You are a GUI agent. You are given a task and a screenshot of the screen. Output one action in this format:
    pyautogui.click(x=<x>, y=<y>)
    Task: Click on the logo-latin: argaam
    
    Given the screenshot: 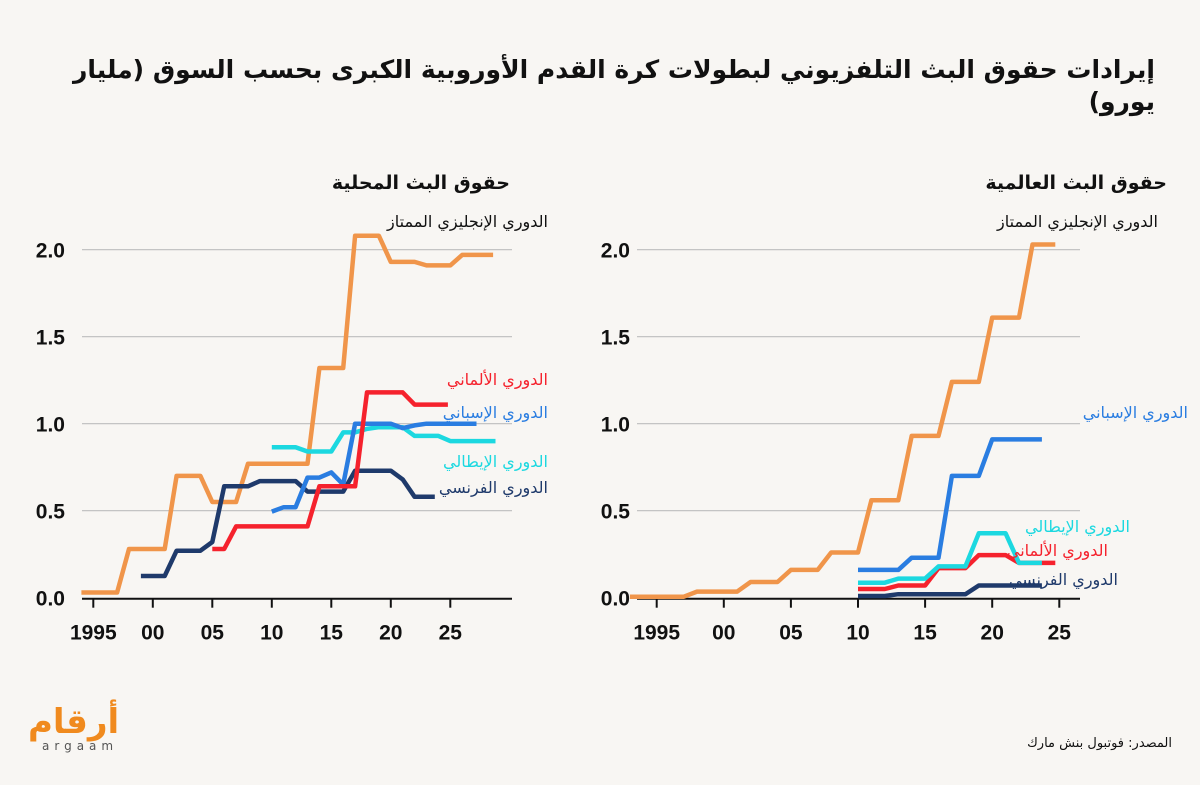 What is the action you would take?
    pyautogui.click(x=80, y=746)
    